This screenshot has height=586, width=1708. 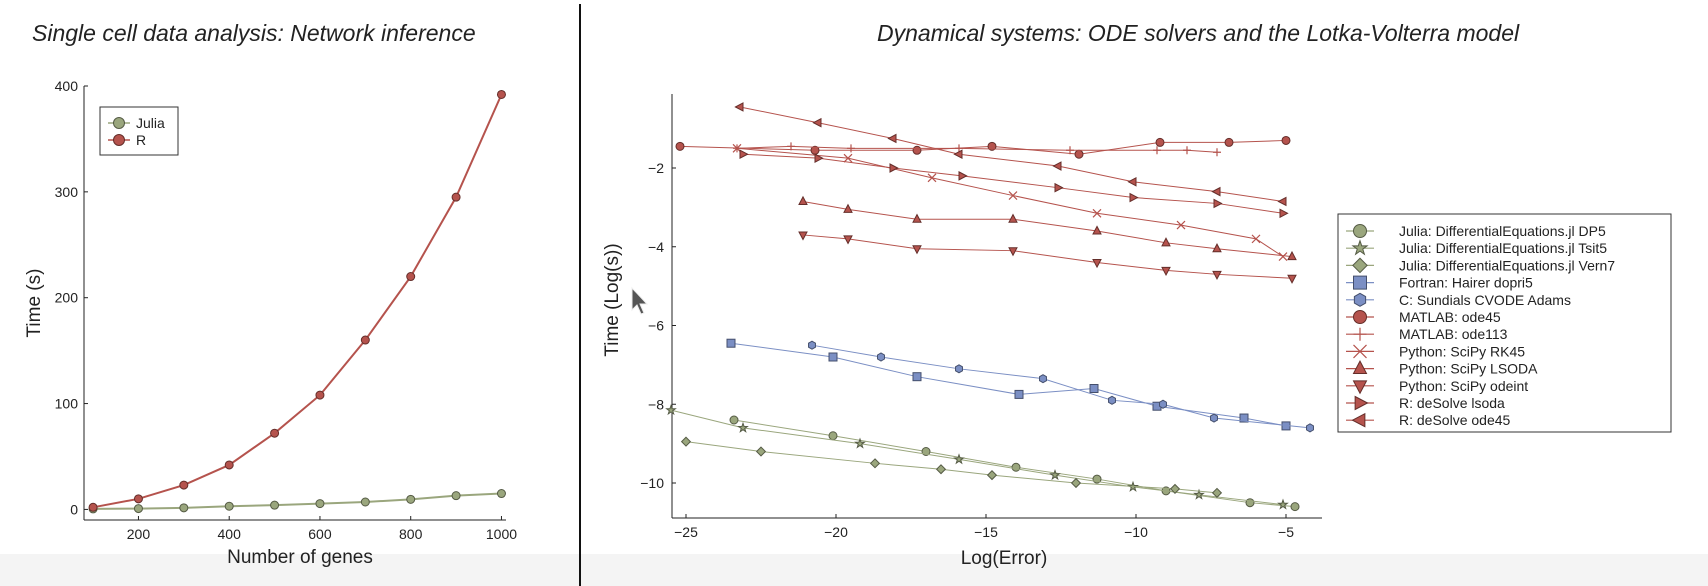 I want to click on right-y-tick-label: −8, so click(x=656, y=404).